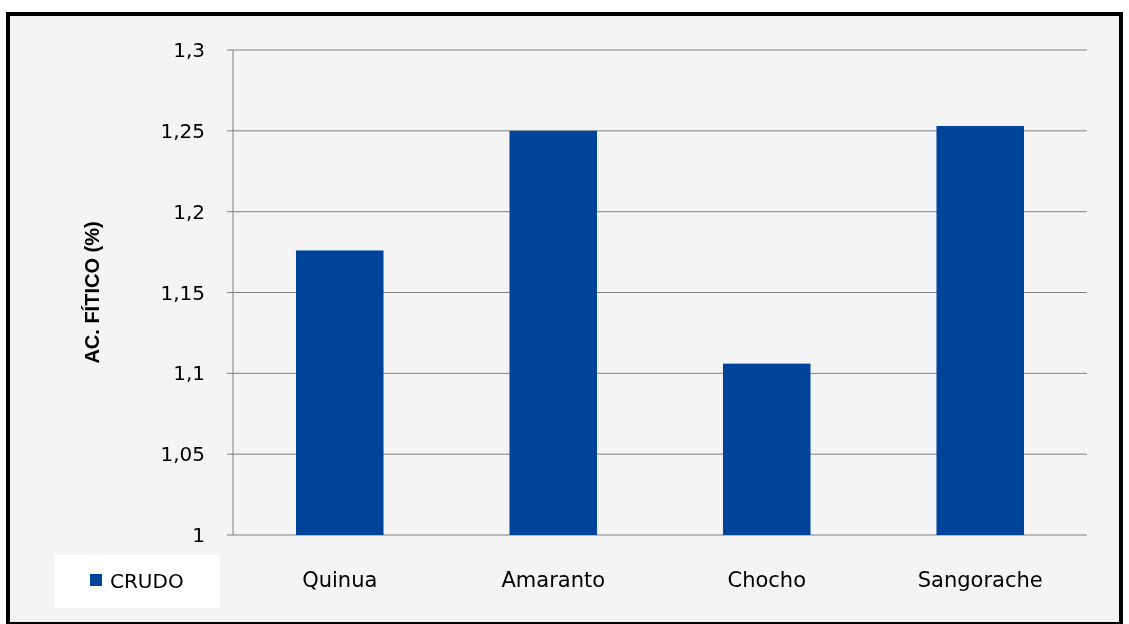  What do you see at coordinates (182, 130) in the screenshot?
I see `y-tick-label: 1,25` at bounding box center [182, 130].